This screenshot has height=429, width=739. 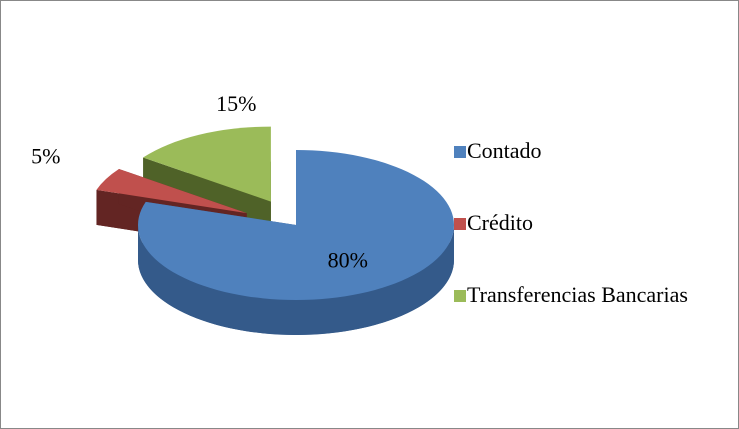 What do you see at coordinates (500, 222) in the screenshot?
I see `legend-label: Crédito` at bounding box center [500, 222].